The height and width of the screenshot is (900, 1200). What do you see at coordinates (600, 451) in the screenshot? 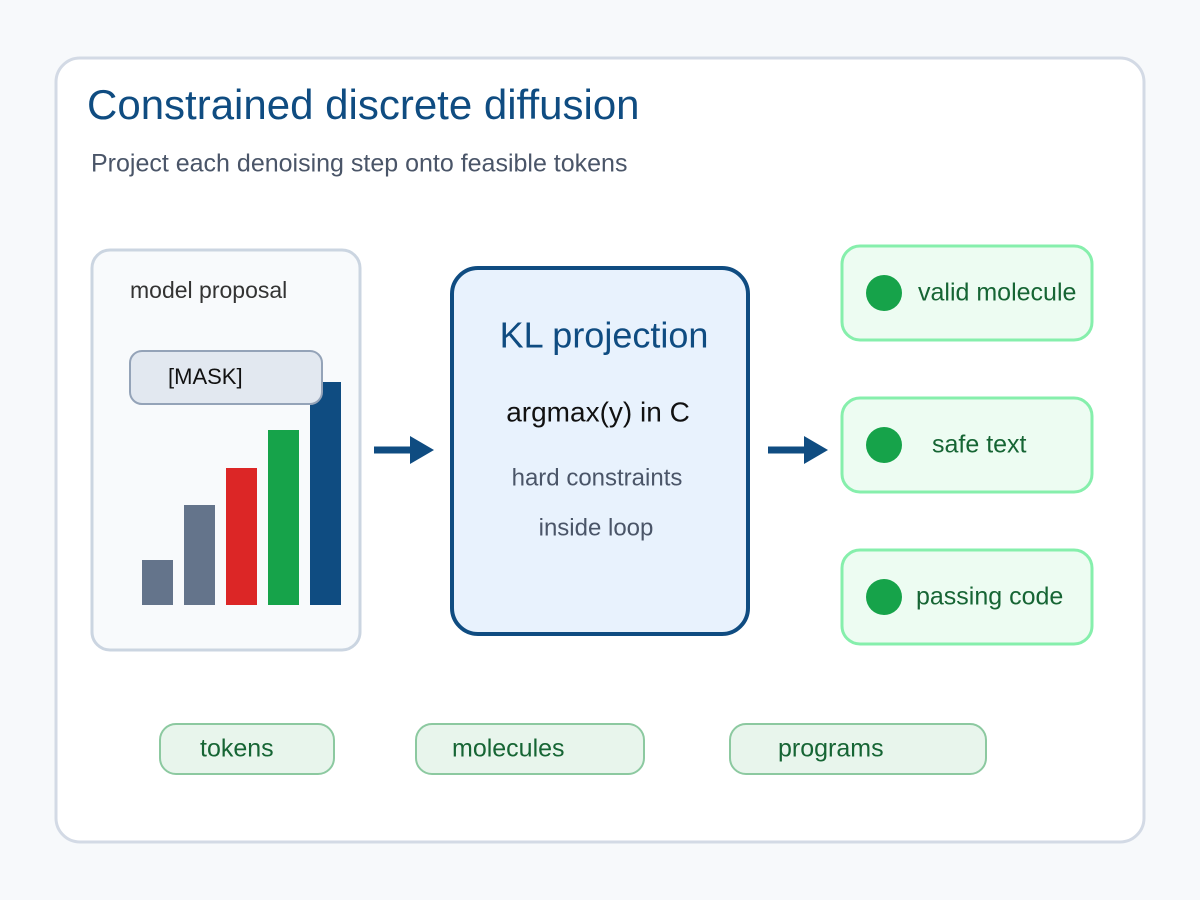
I see `projection-box` at bounding box center [600, 451].